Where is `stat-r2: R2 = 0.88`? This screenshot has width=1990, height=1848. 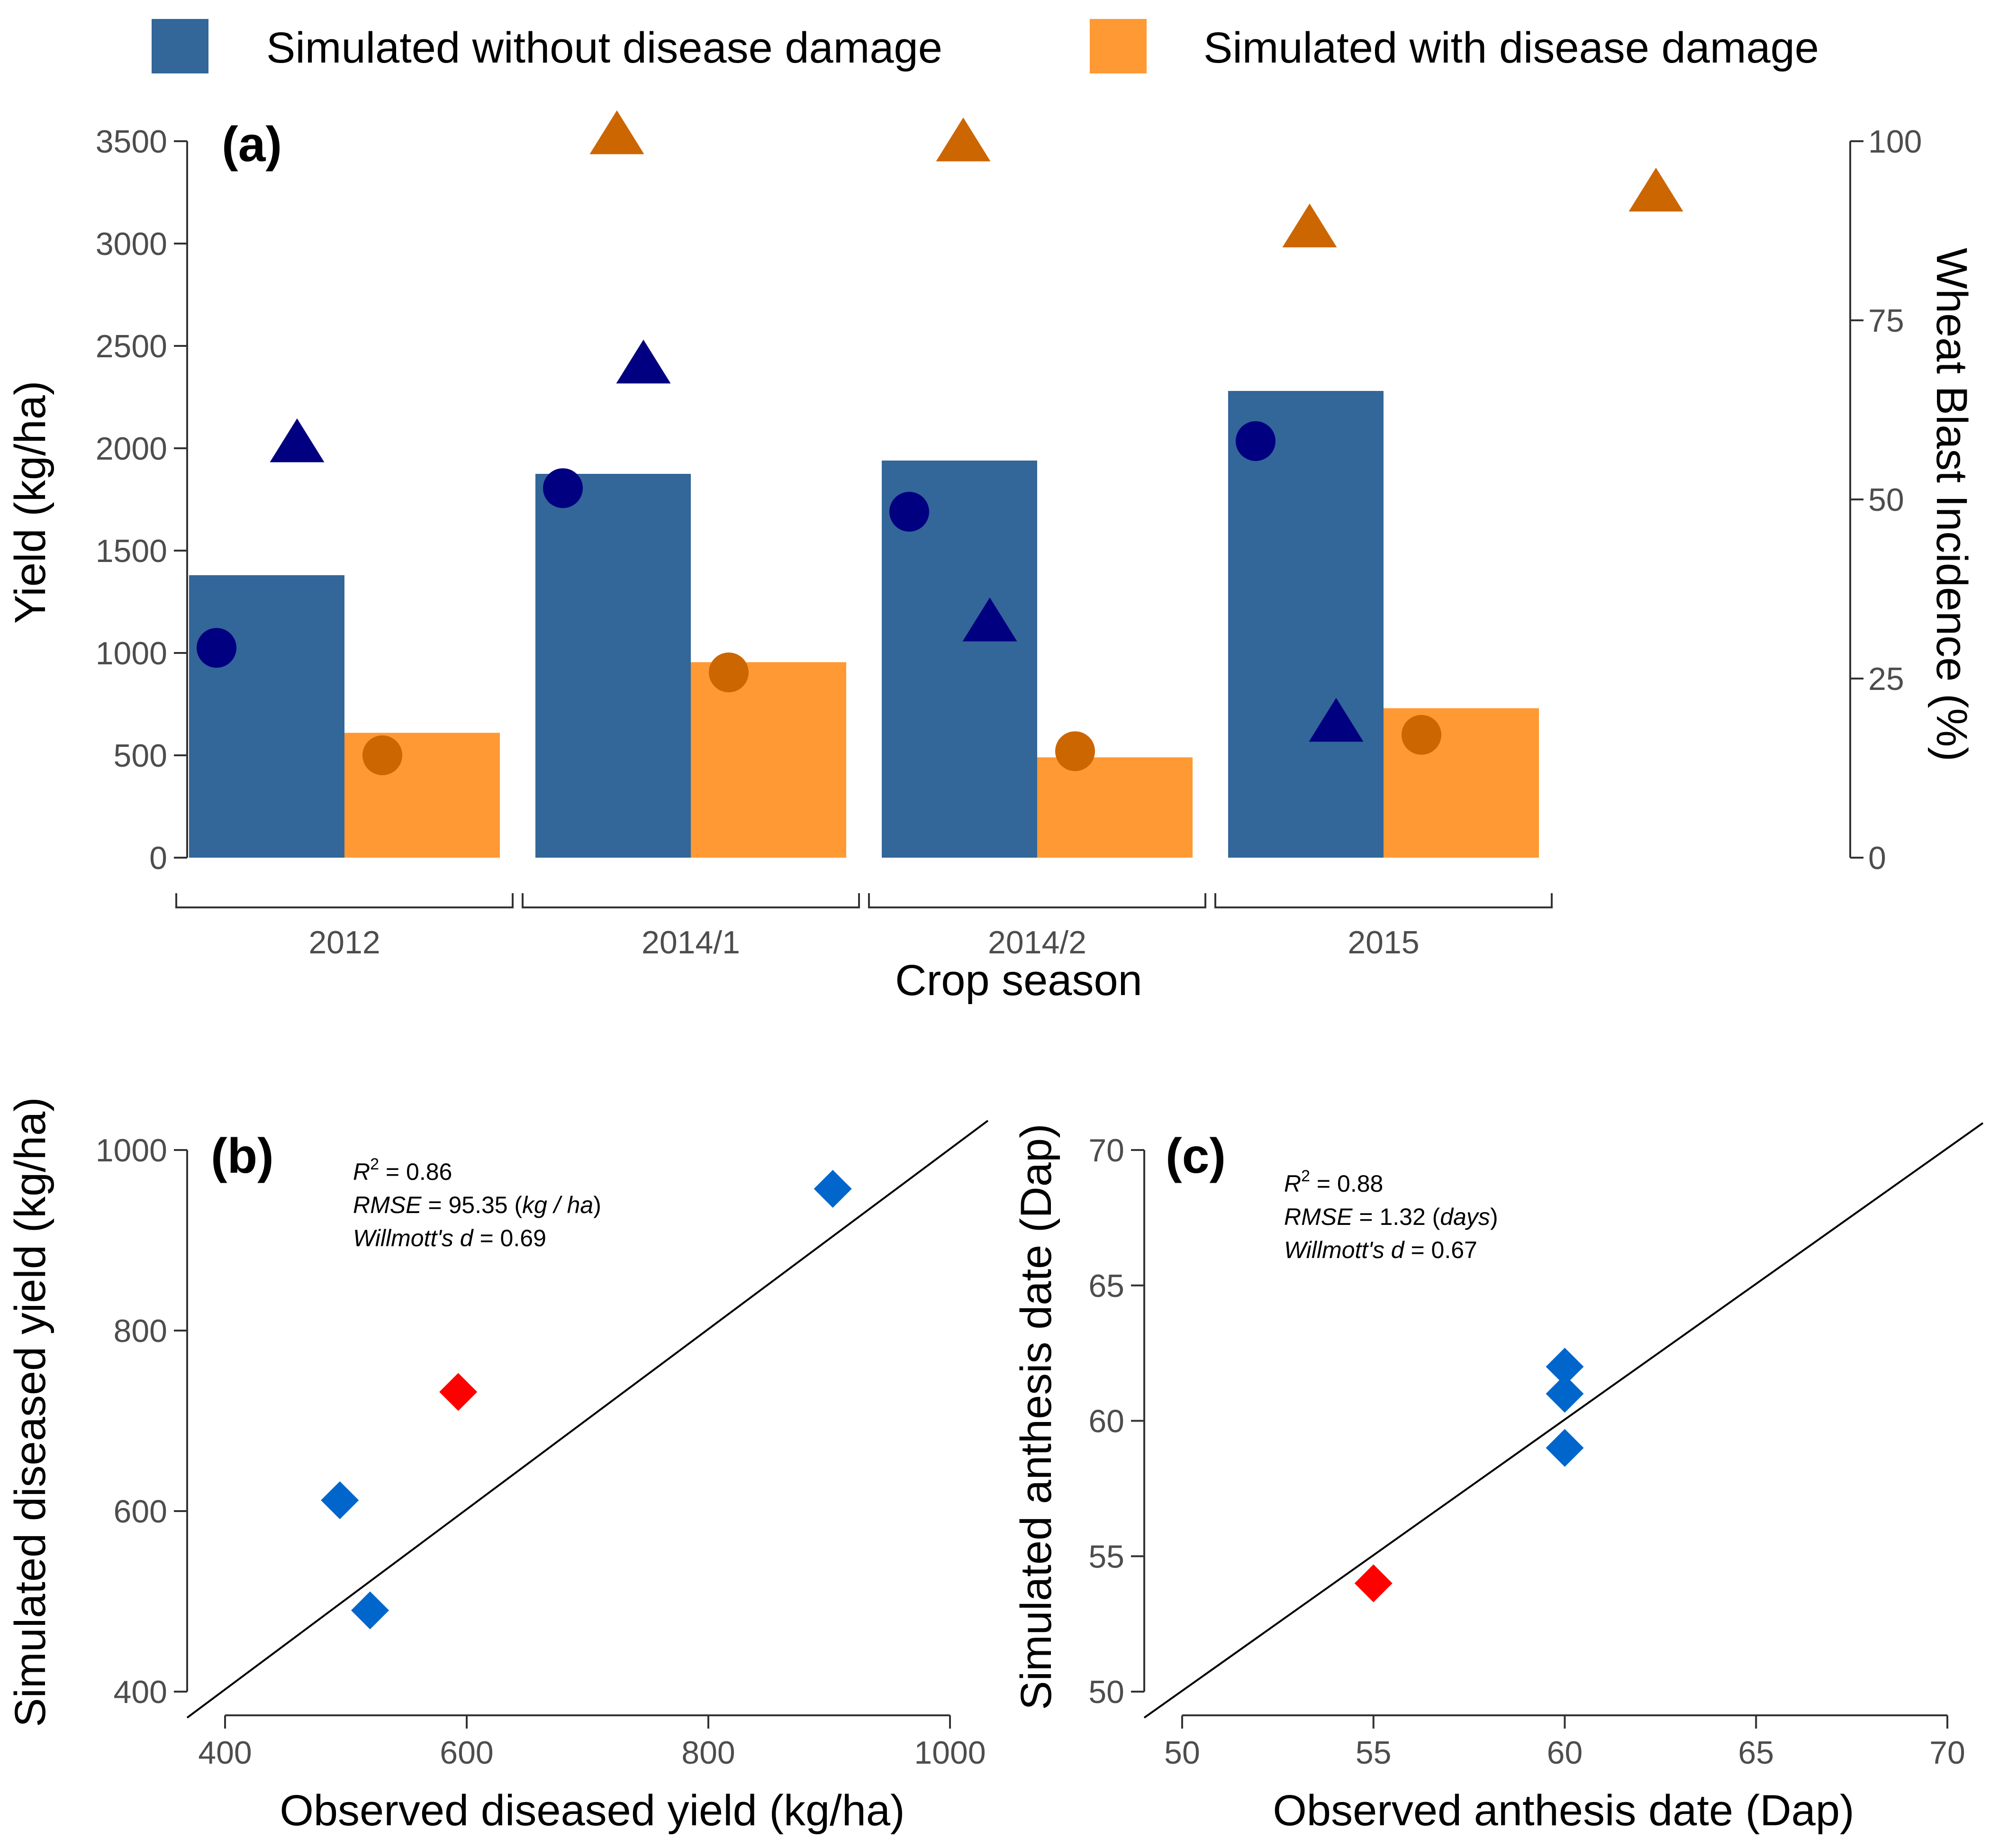 stat-r2: R2 = 0.88 is located at coordinates (1333, 1182).